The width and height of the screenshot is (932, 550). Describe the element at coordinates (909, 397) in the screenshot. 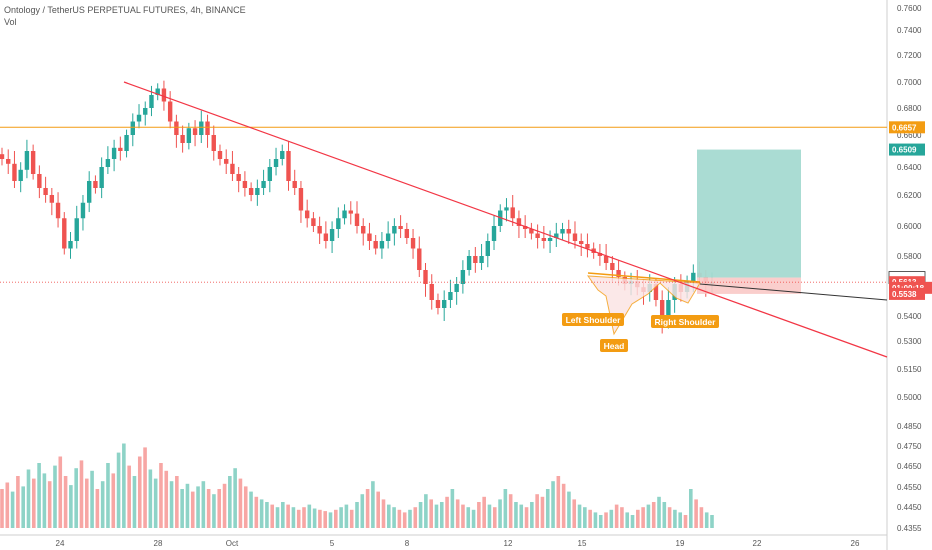

I see `price-tick-label: 0.5000` at that location.